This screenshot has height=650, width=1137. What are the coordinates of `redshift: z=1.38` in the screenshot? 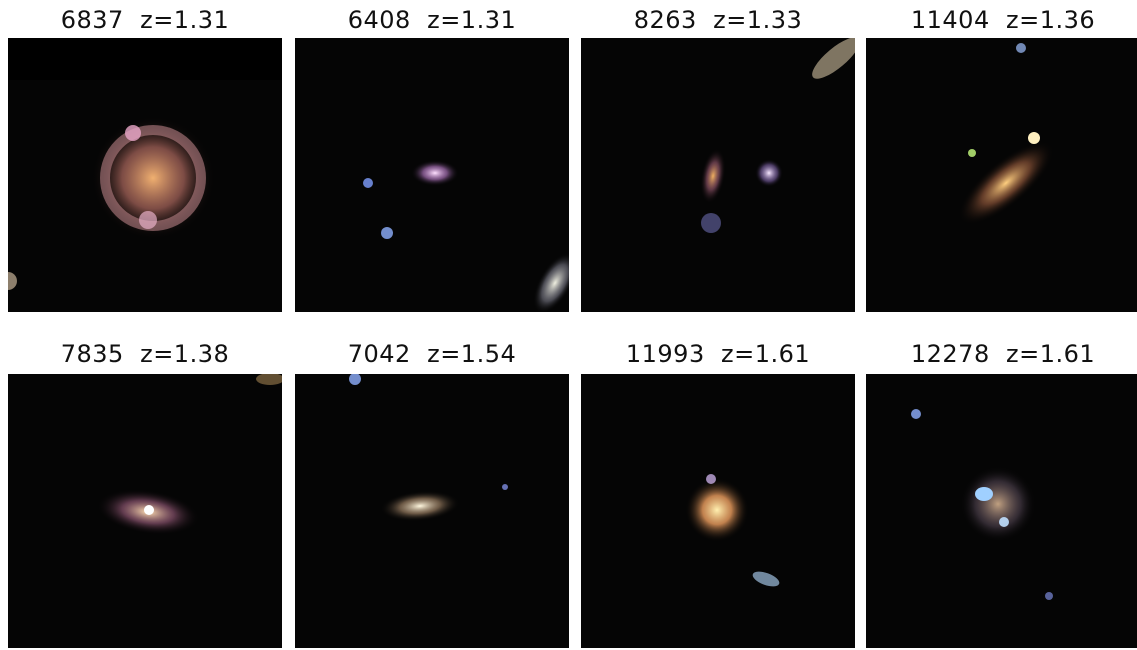 It's located at (185, 354).